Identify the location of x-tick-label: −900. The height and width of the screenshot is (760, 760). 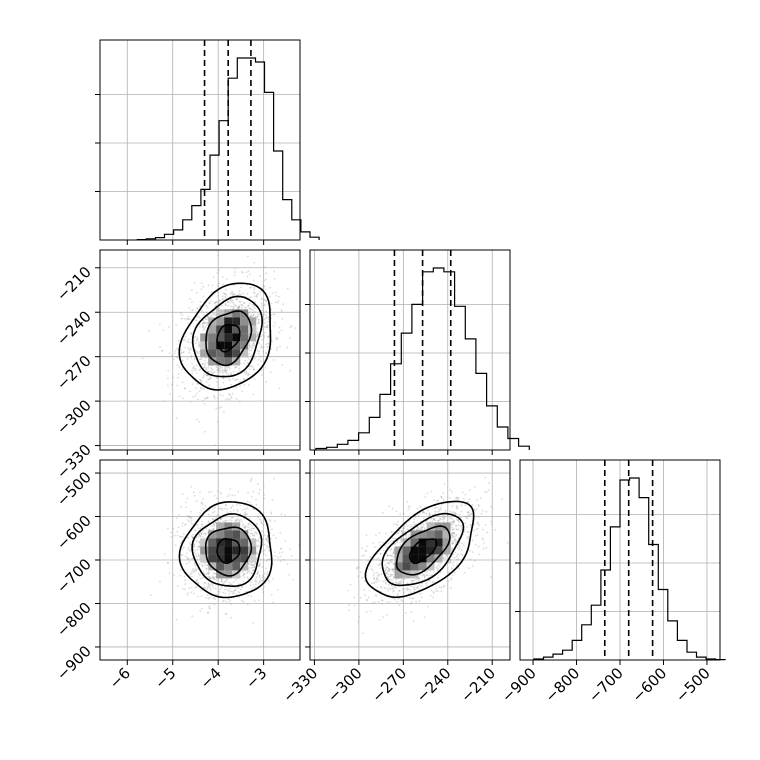
(519, 685).